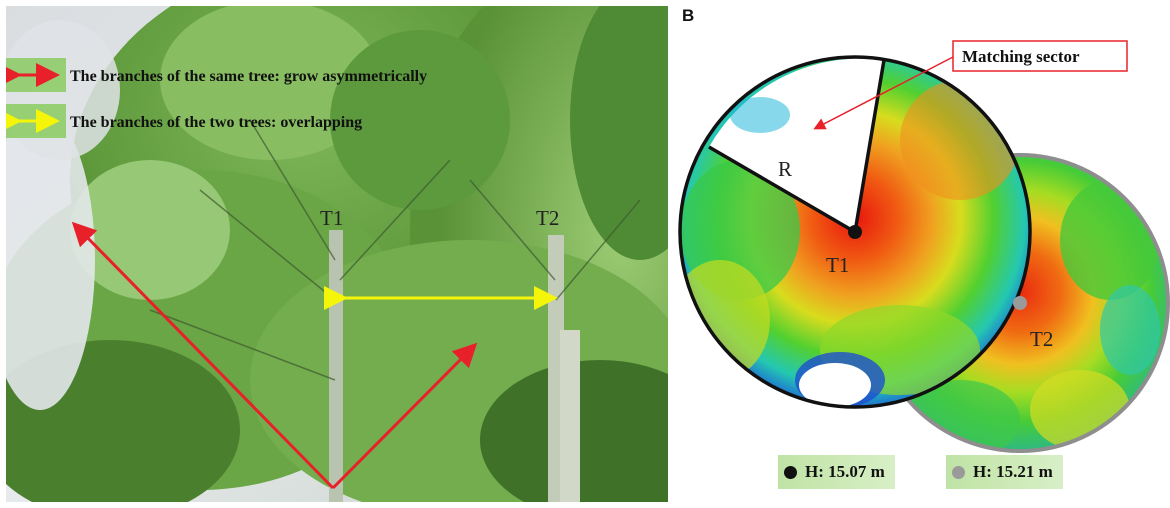 This screenshot has width=1170, height=508. What do you see at coordinates (688, 15) in the screenshot?
I see `panel-b-letter: B` at bounding box center [688, 15].